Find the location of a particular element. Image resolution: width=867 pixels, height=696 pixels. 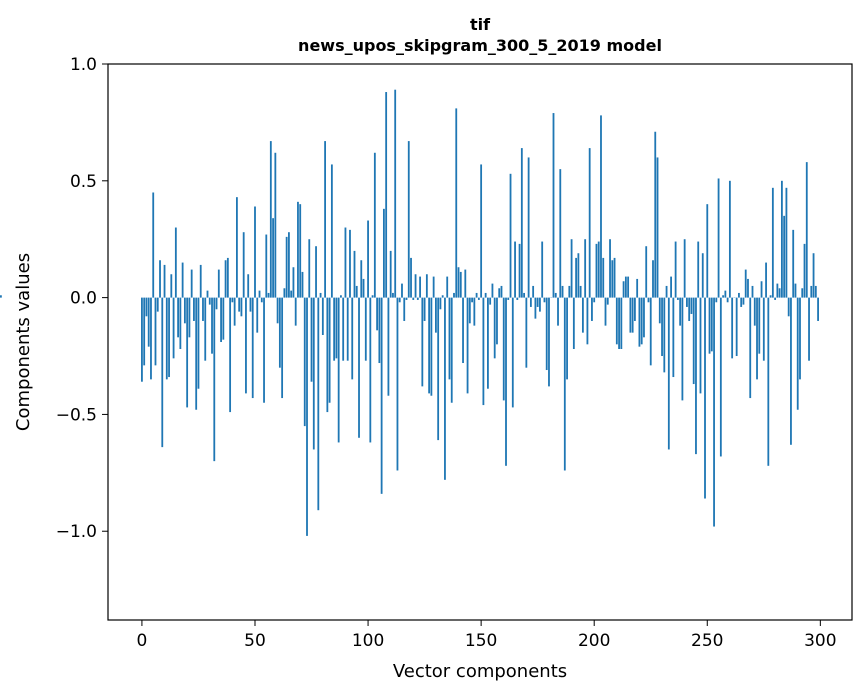

y-axis: −1.0 −0.5 0.0 0.5 1.0 is located at coordinates (82, 298).